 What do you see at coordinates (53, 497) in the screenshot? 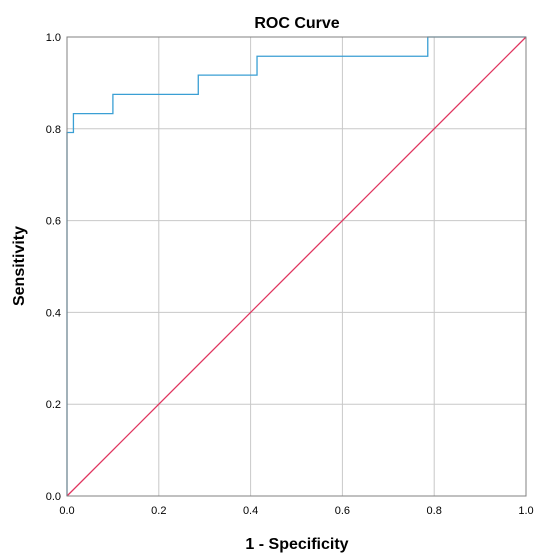
I see `y-tick-label: 0.0` at bounding box center [53, 497].